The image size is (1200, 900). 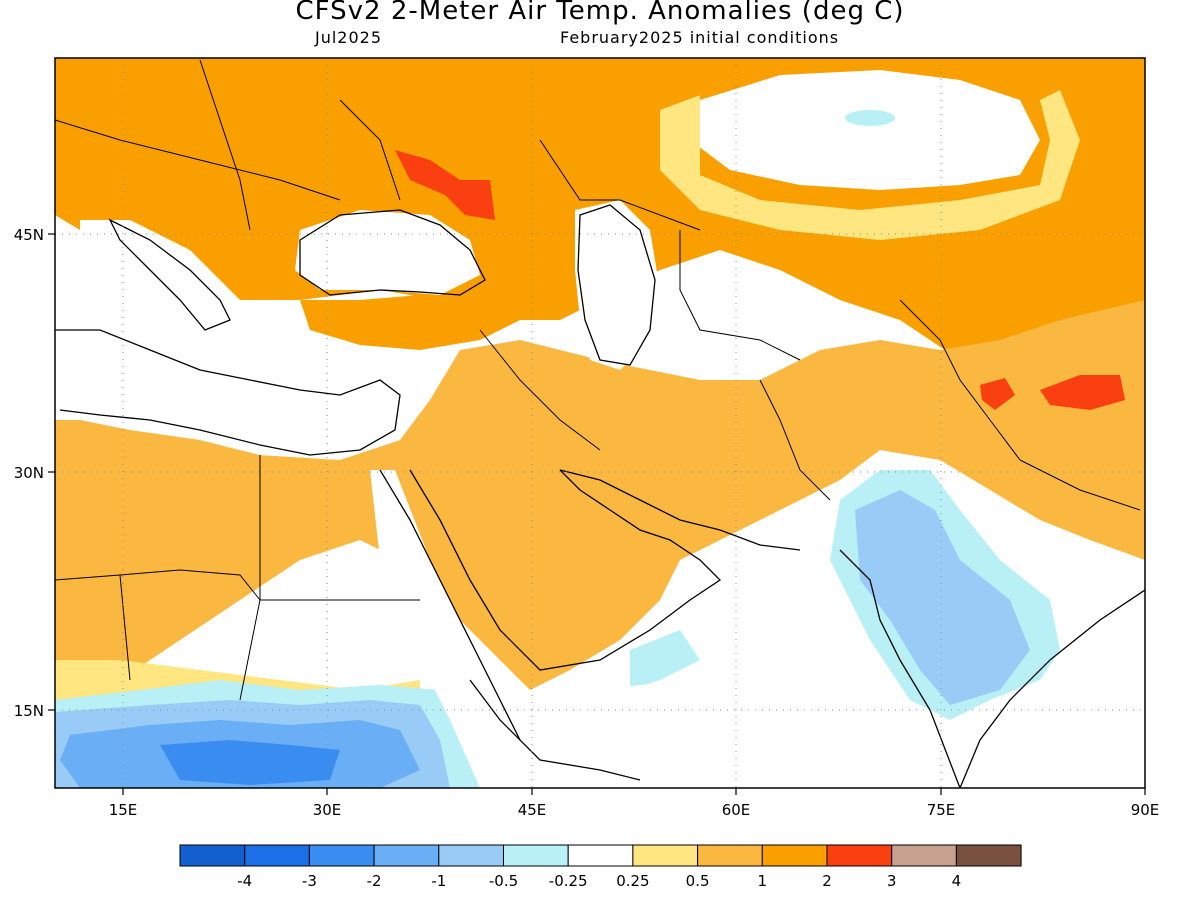 I want to click on anomaly-region-india-blue, so click(x=942, y=597).